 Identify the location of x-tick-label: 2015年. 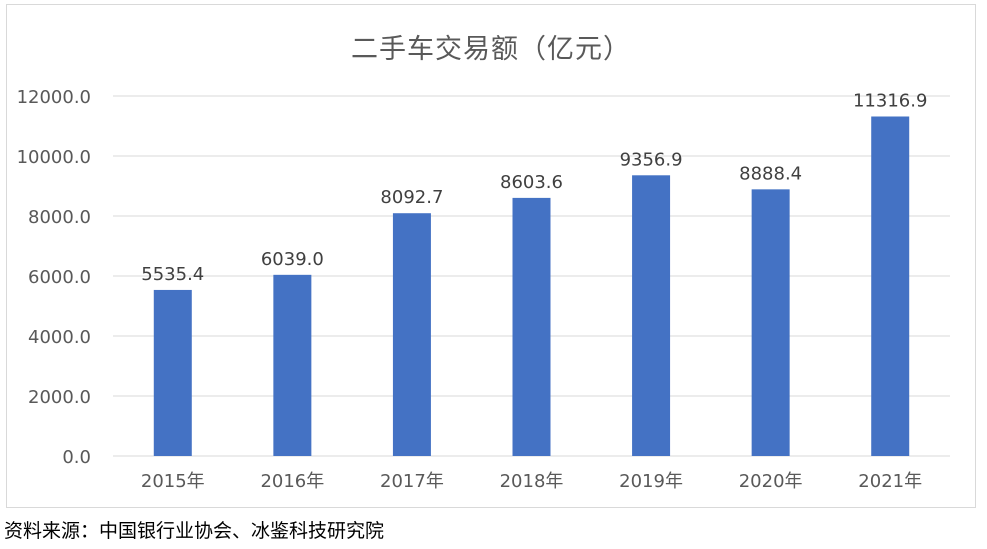
(173, 481).